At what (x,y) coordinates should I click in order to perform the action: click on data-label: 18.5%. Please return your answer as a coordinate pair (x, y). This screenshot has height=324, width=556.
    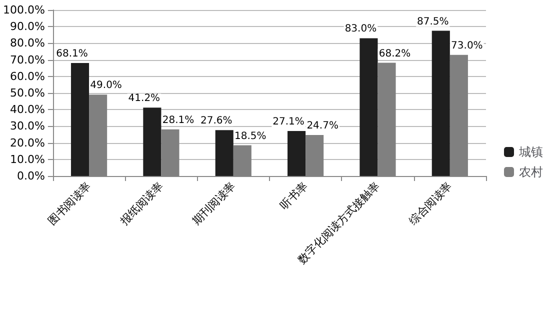
    Looking at the image, I should click on (250, 136).